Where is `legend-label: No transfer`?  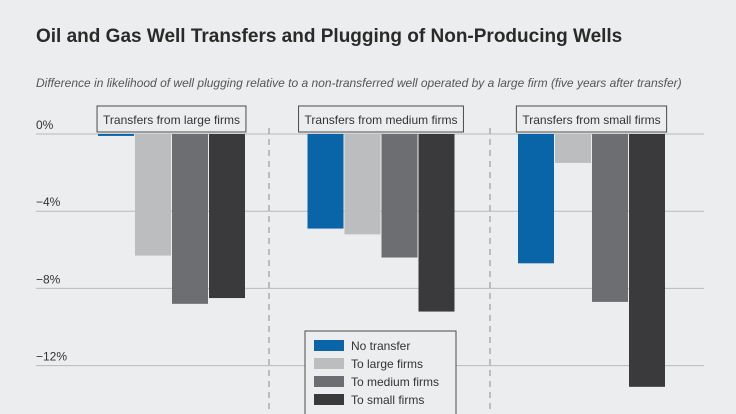 legend-label: No transfer is located at coordinates (380, 346).